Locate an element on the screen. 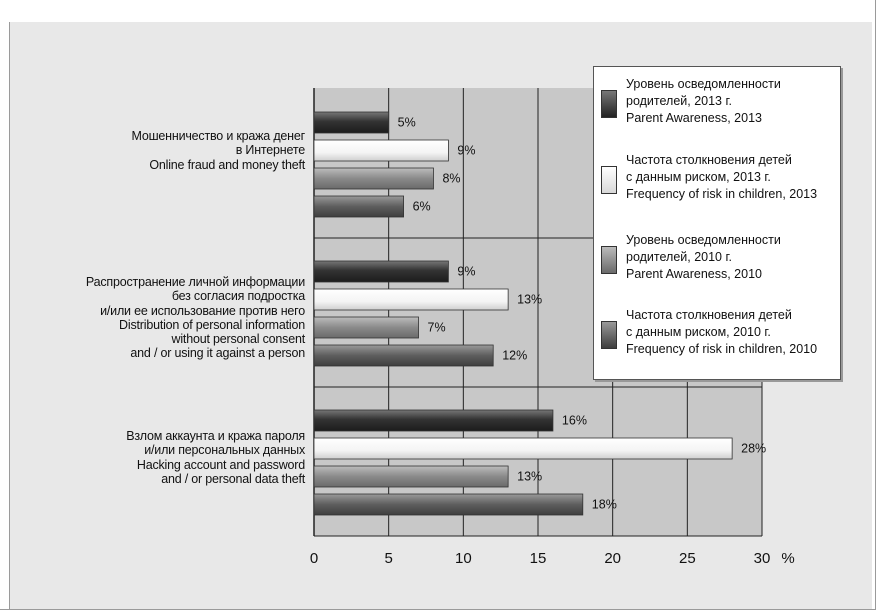 This screenshot has height=611, width=877. data-label: 5% is located at coordinates (407, 123).